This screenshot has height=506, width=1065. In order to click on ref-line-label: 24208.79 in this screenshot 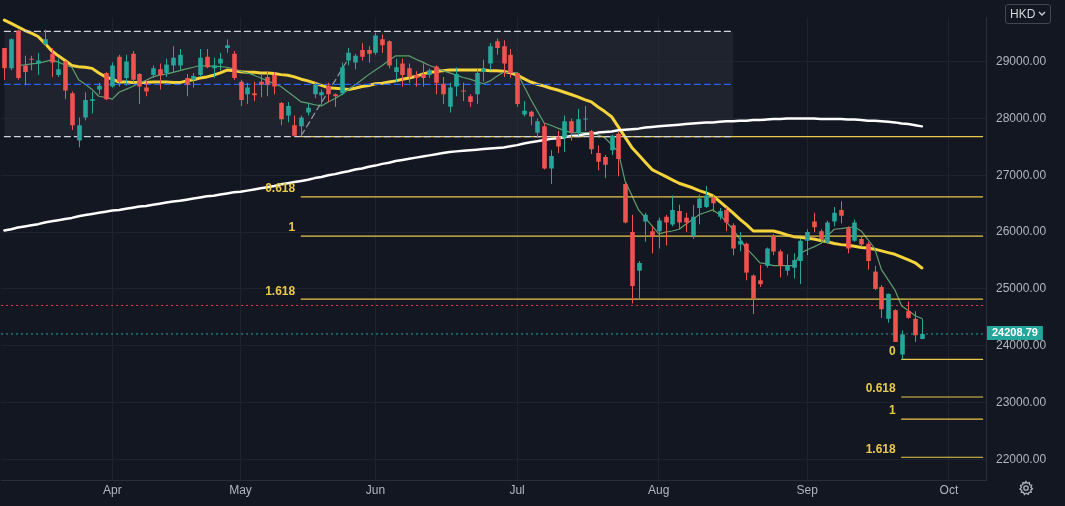, I will do `click(1015, 331)`.